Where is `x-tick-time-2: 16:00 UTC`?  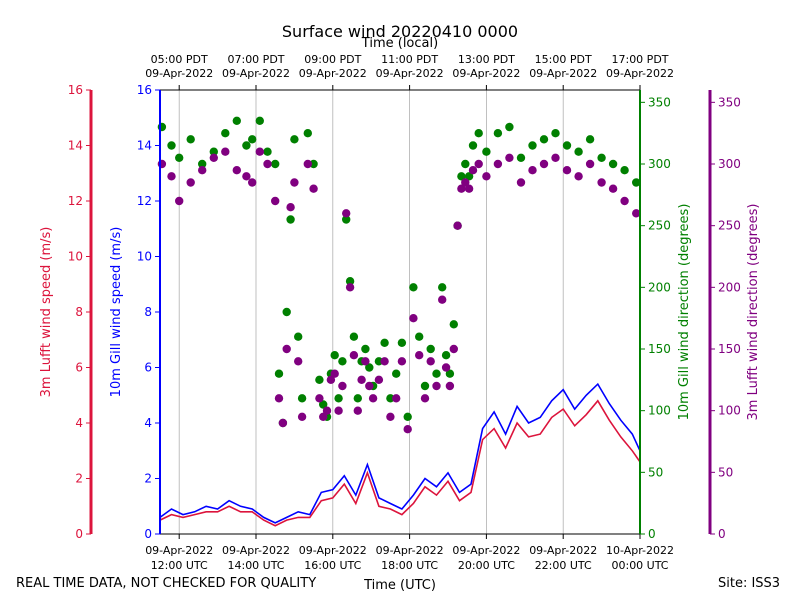
x-tick-time-2: 16:00 UTC is located at coordinates (332, 565).